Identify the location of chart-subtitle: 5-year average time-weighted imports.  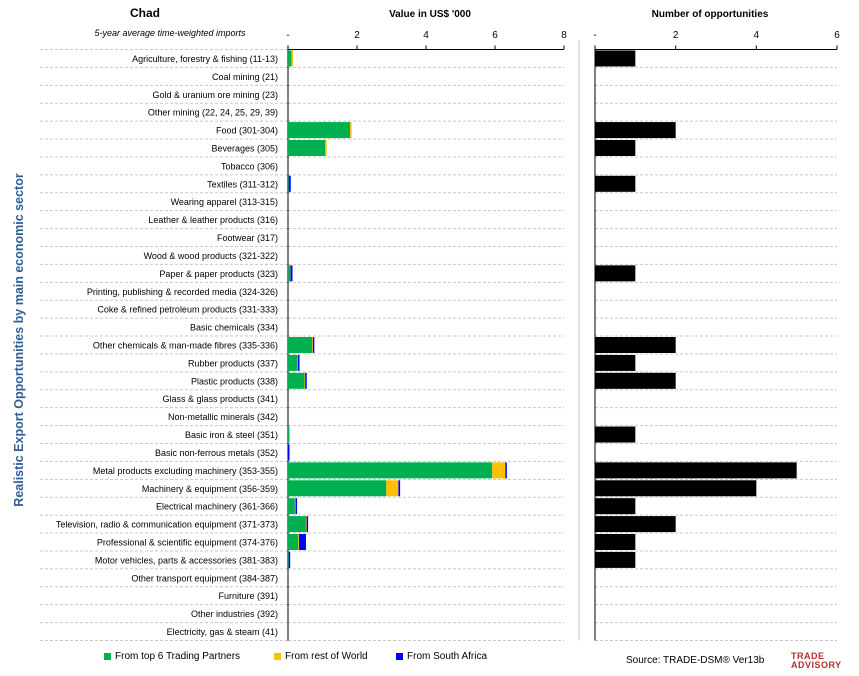
(170, 33).